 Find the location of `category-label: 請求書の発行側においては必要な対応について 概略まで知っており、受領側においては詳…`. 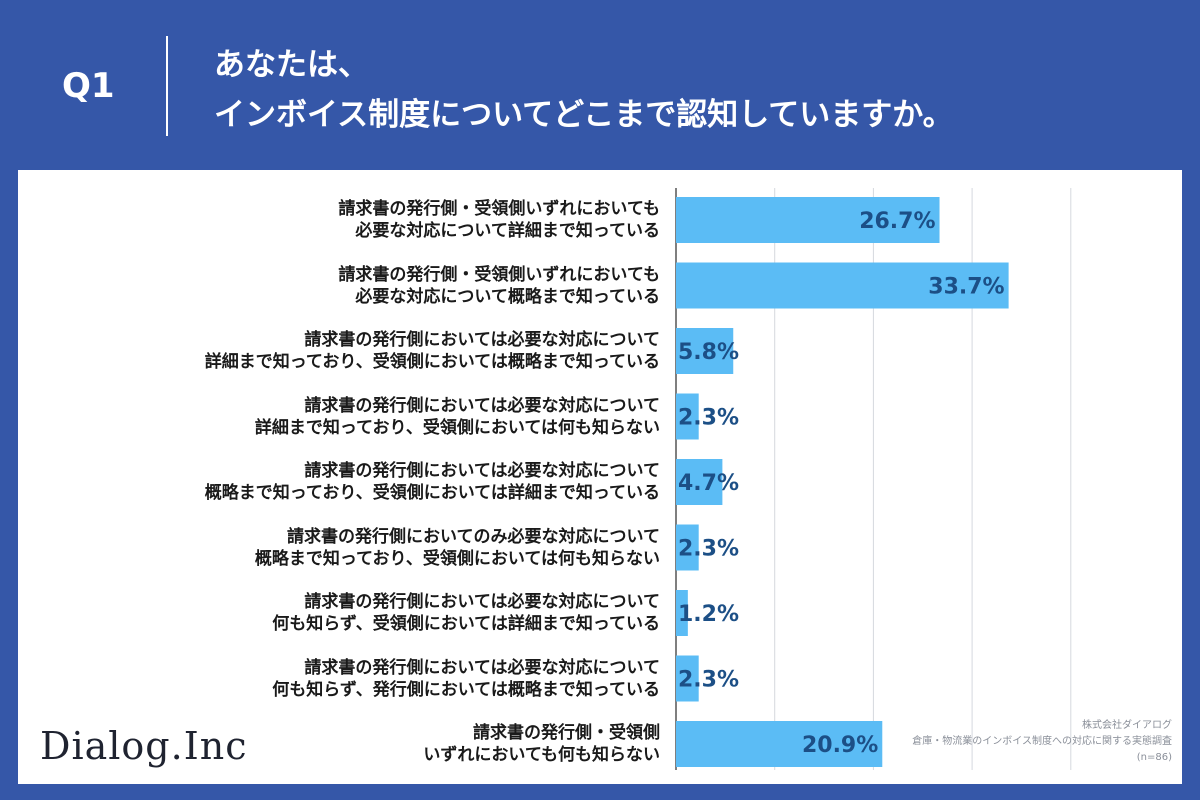

category-label: 請求書の発行側においては必要な対応について 概略まで知っており、受領側においては詳… is located at coordinates (360, 482).